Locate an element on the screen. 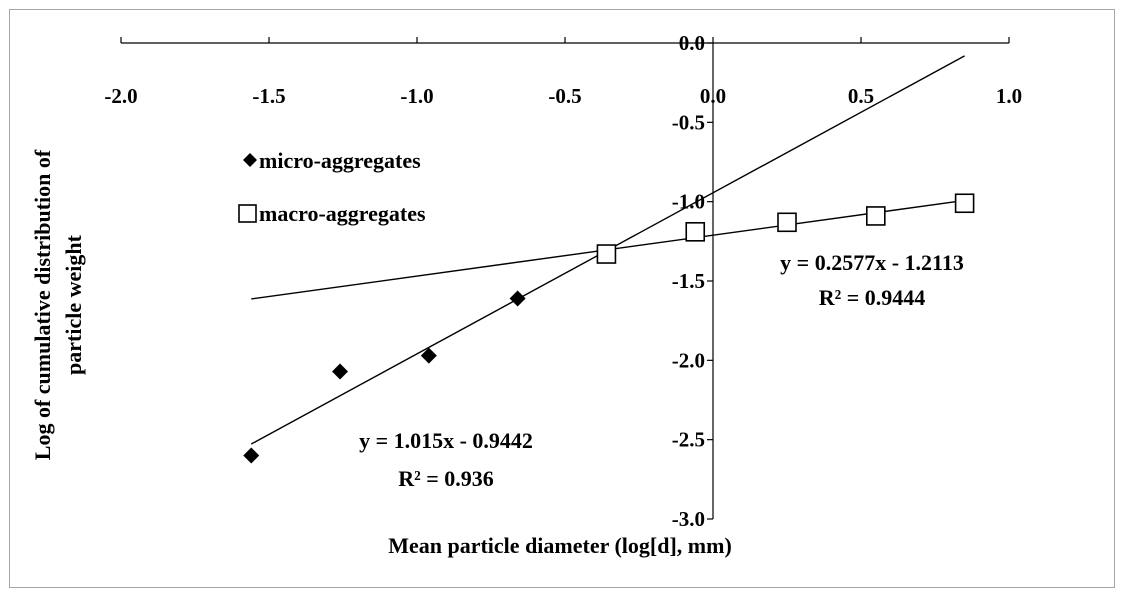  x-tick-label: 0.5 is located at coordinates (861, 96).